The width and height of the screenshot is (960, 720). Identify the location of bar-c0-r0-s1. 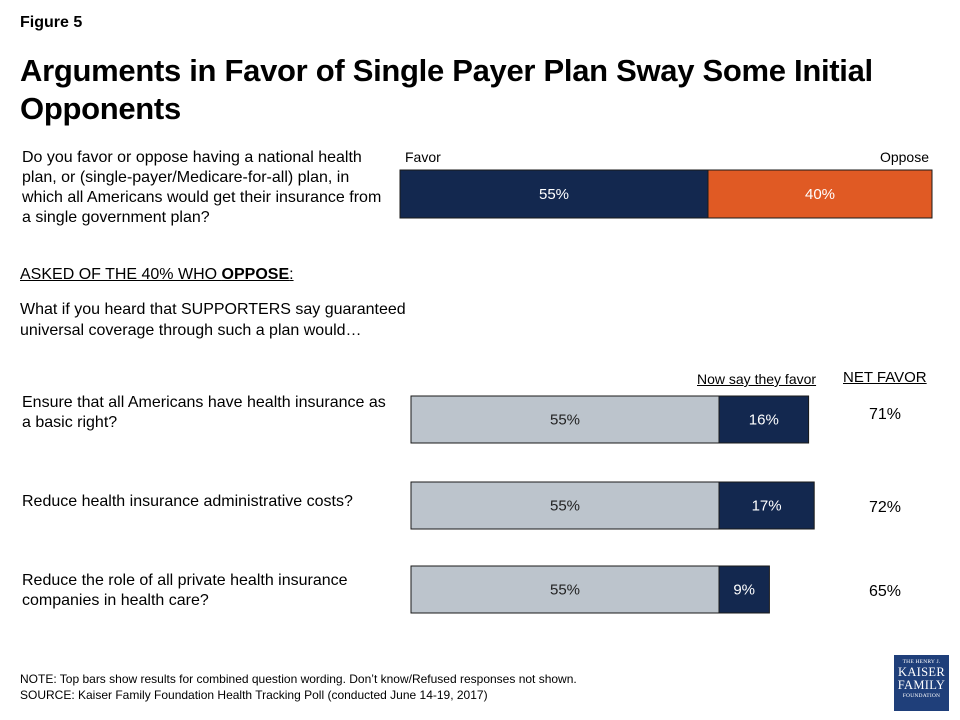
(820, 194).